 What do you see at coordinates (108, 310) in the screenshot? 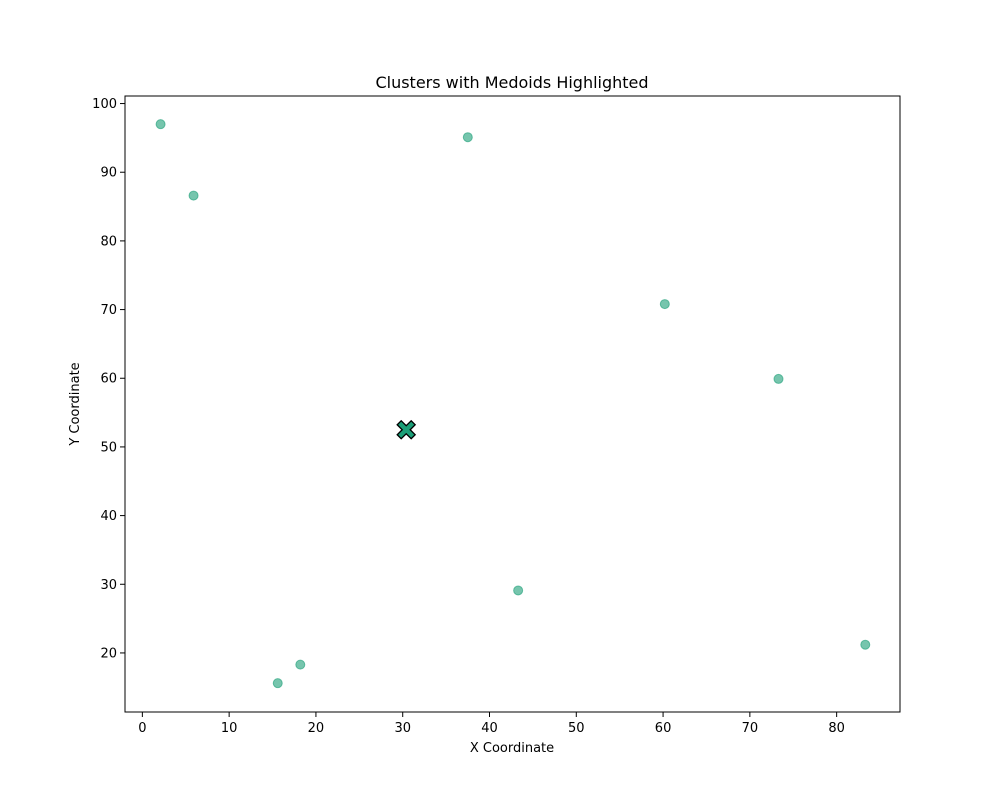
I see `y-tick-label: 70` at bounding box center [108, 310].